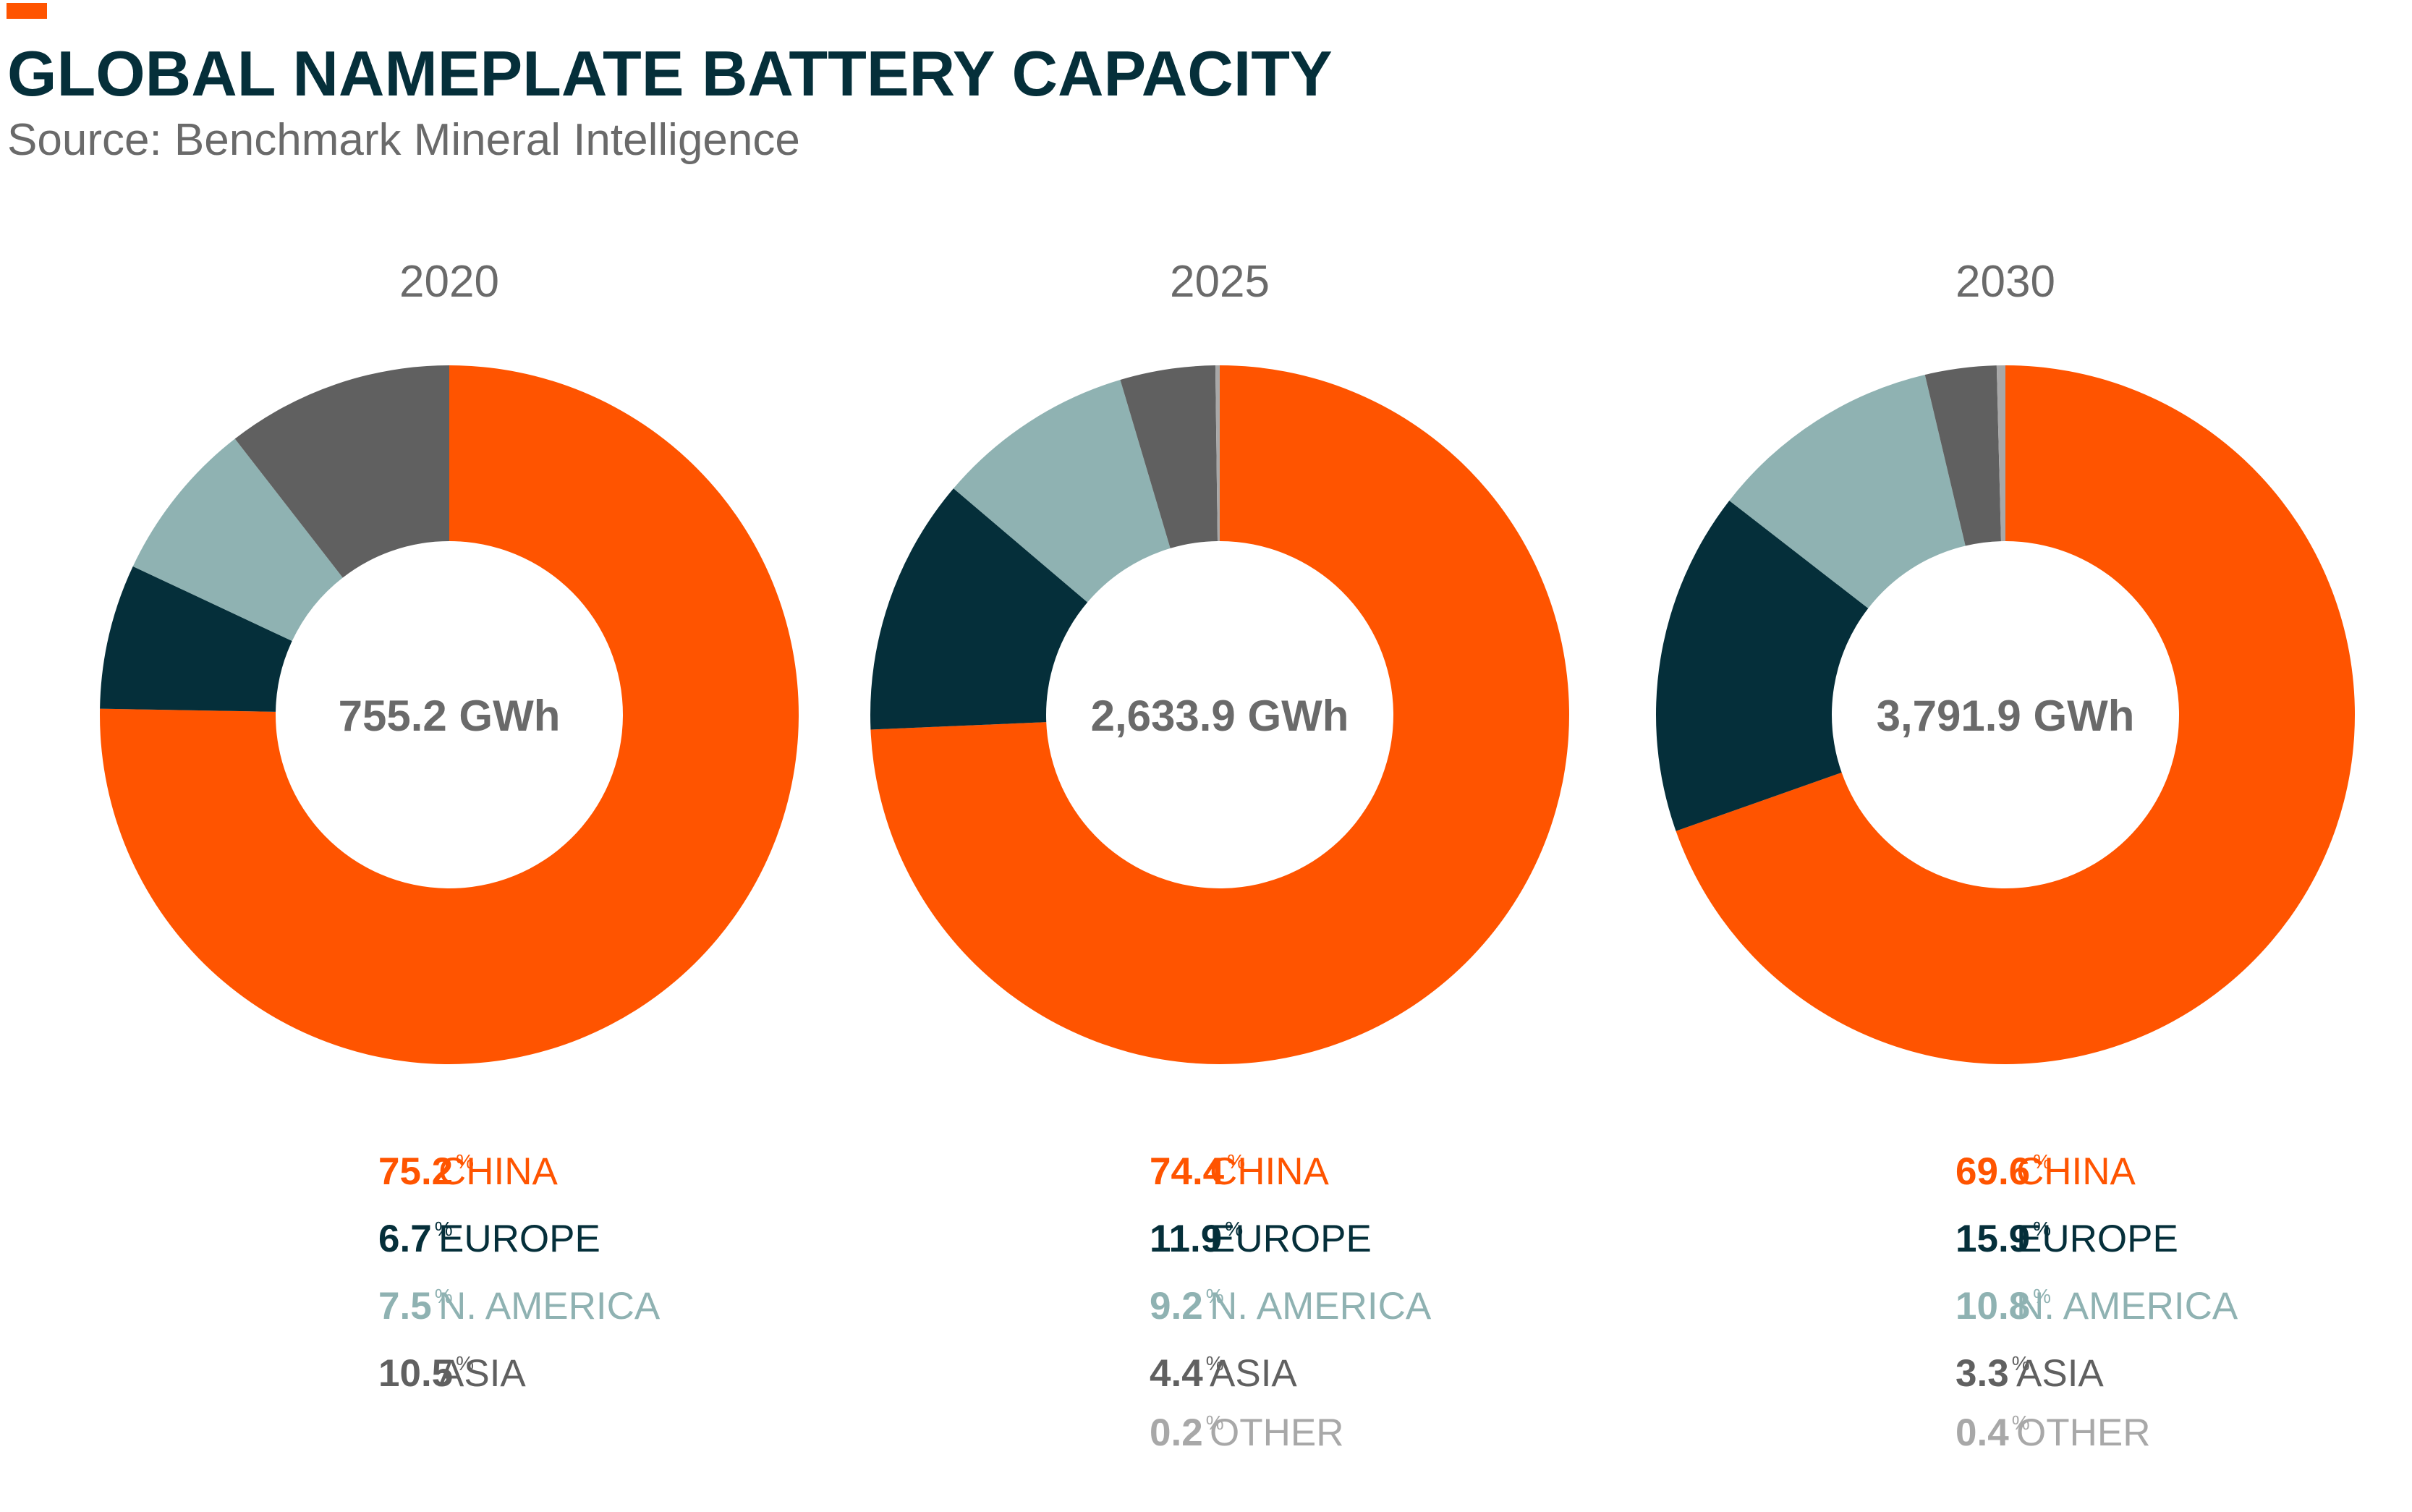 The width and height of the screenshot is (2412, 1512). Describe the element at coordinates (403, 140) in the screenshot. I see `chart-source: Source: Benchmark Mineral Intelligence` at that location.